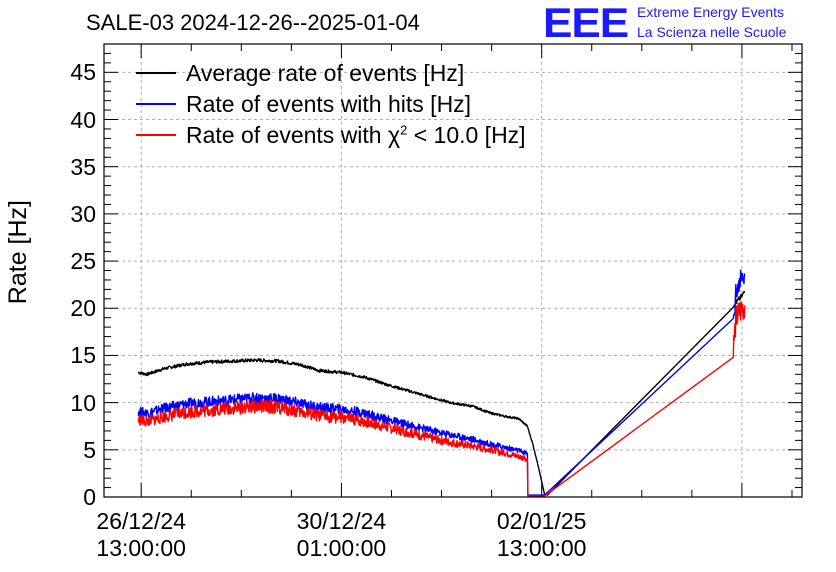  Describe the element at coordinates (89, 449) in the screenshot. I see `y-tick-label: 5` at that location.